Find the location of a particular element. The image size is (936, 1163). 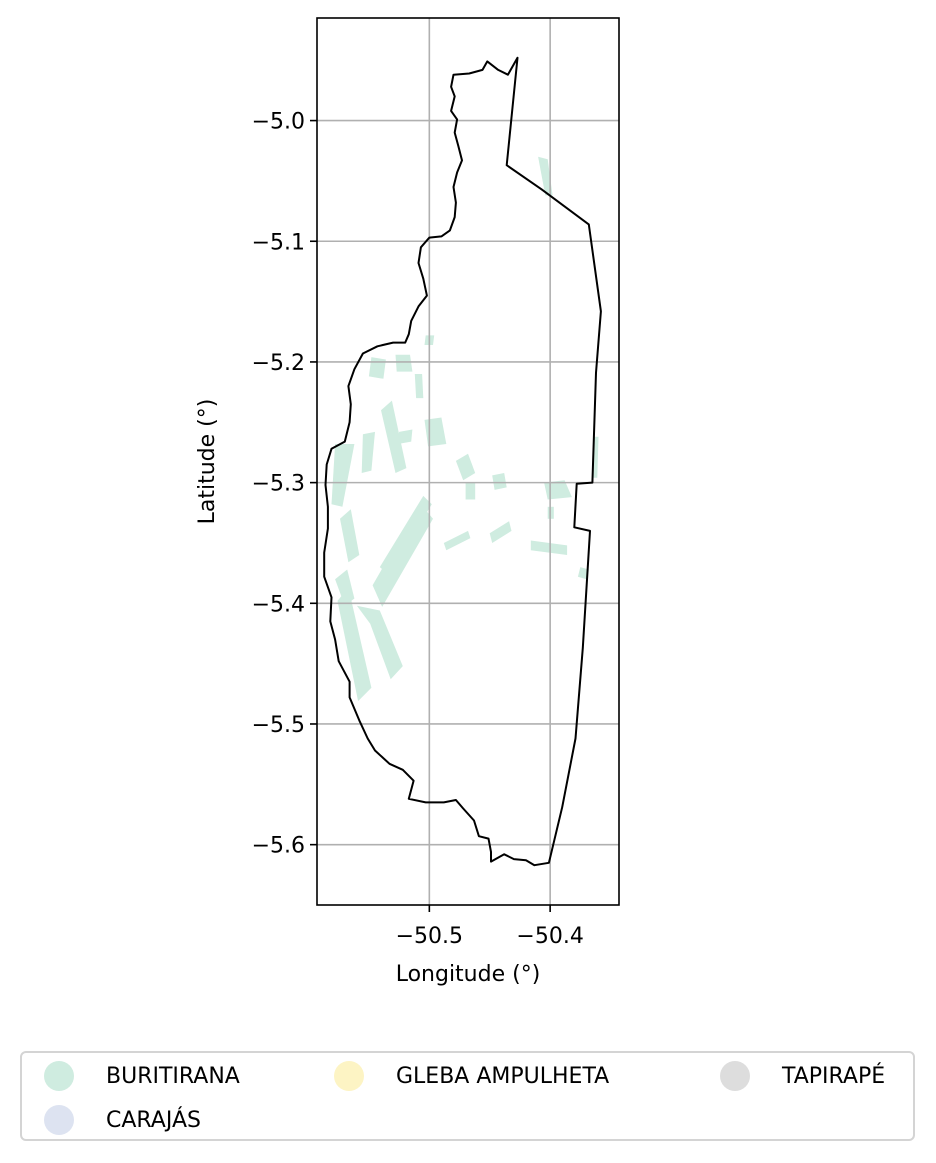

y-tick-label-4: −5.4 is located at coordinates (278, 604).